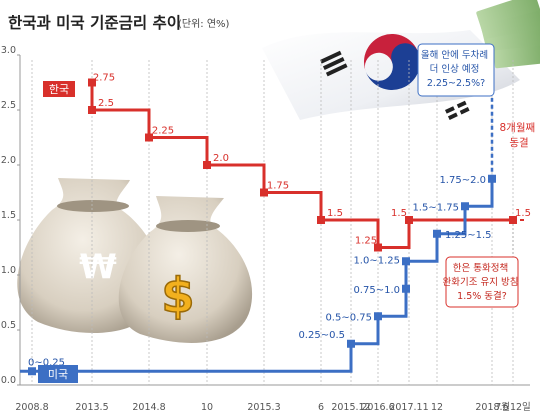  What do you see at coordinates (148, 407) in the screenshot?
I see `x-tick-label: 2014.8` at bounding box center [148, 407].